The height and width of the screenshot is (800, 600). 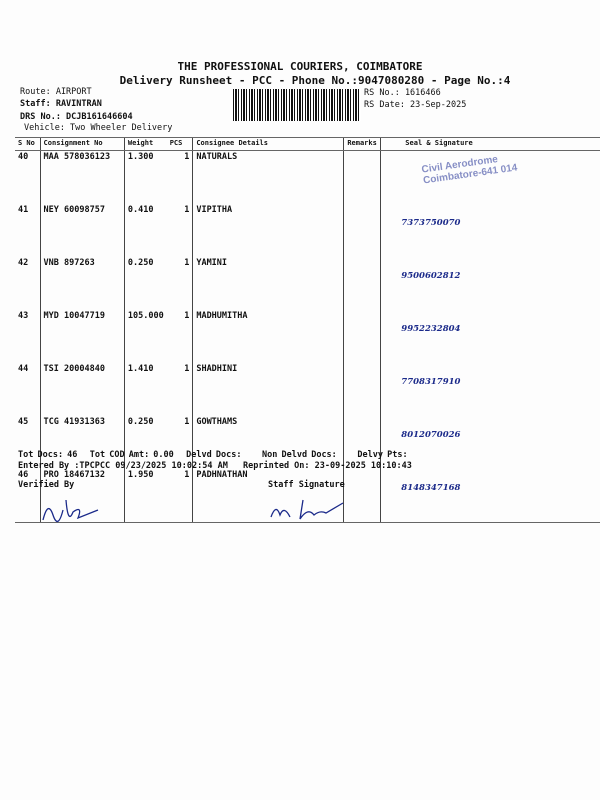 I want to click on delvd-docs: Delvd Docs:, so click(x=214, y=455).